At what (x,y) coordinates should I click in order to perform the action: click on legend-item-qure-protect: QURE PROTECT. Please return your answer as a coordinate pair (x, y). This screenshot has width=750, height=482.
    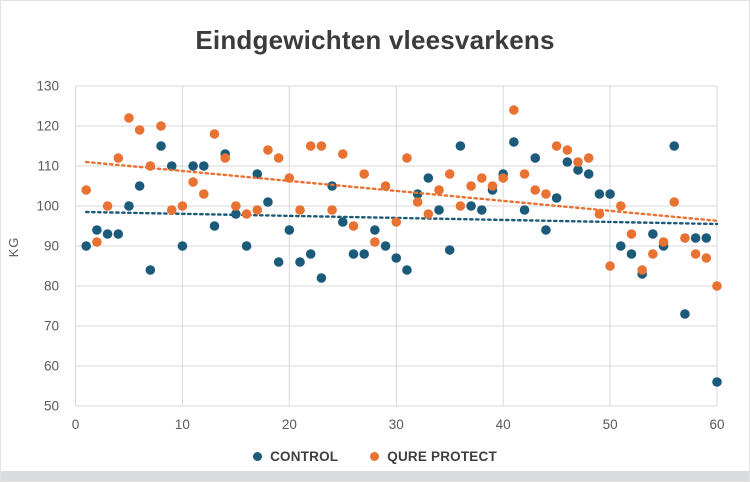
    Looking at the image, I should click on (433, 456).